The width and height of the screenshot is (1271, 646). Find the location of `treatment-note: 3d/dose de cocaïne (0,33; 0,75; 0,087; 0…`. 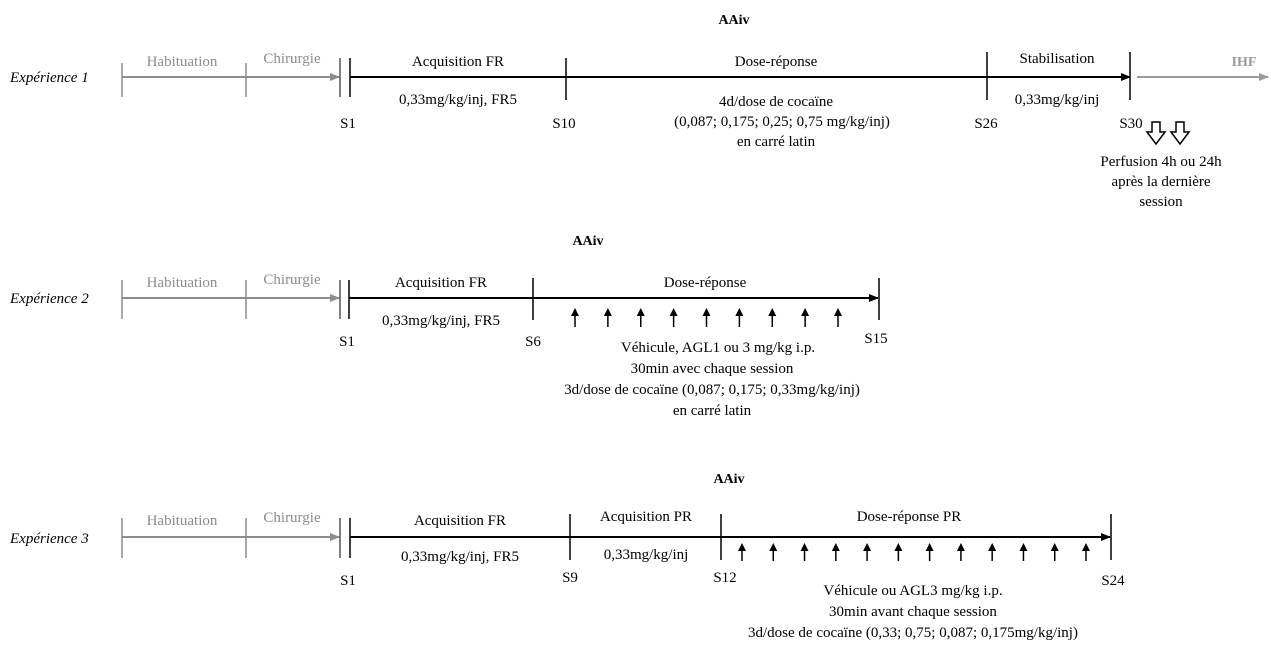

treatment-note: 3d/dose de cocaïne (0,33; 0,75; 0,087; 0… is located at coordinates (913, 633).